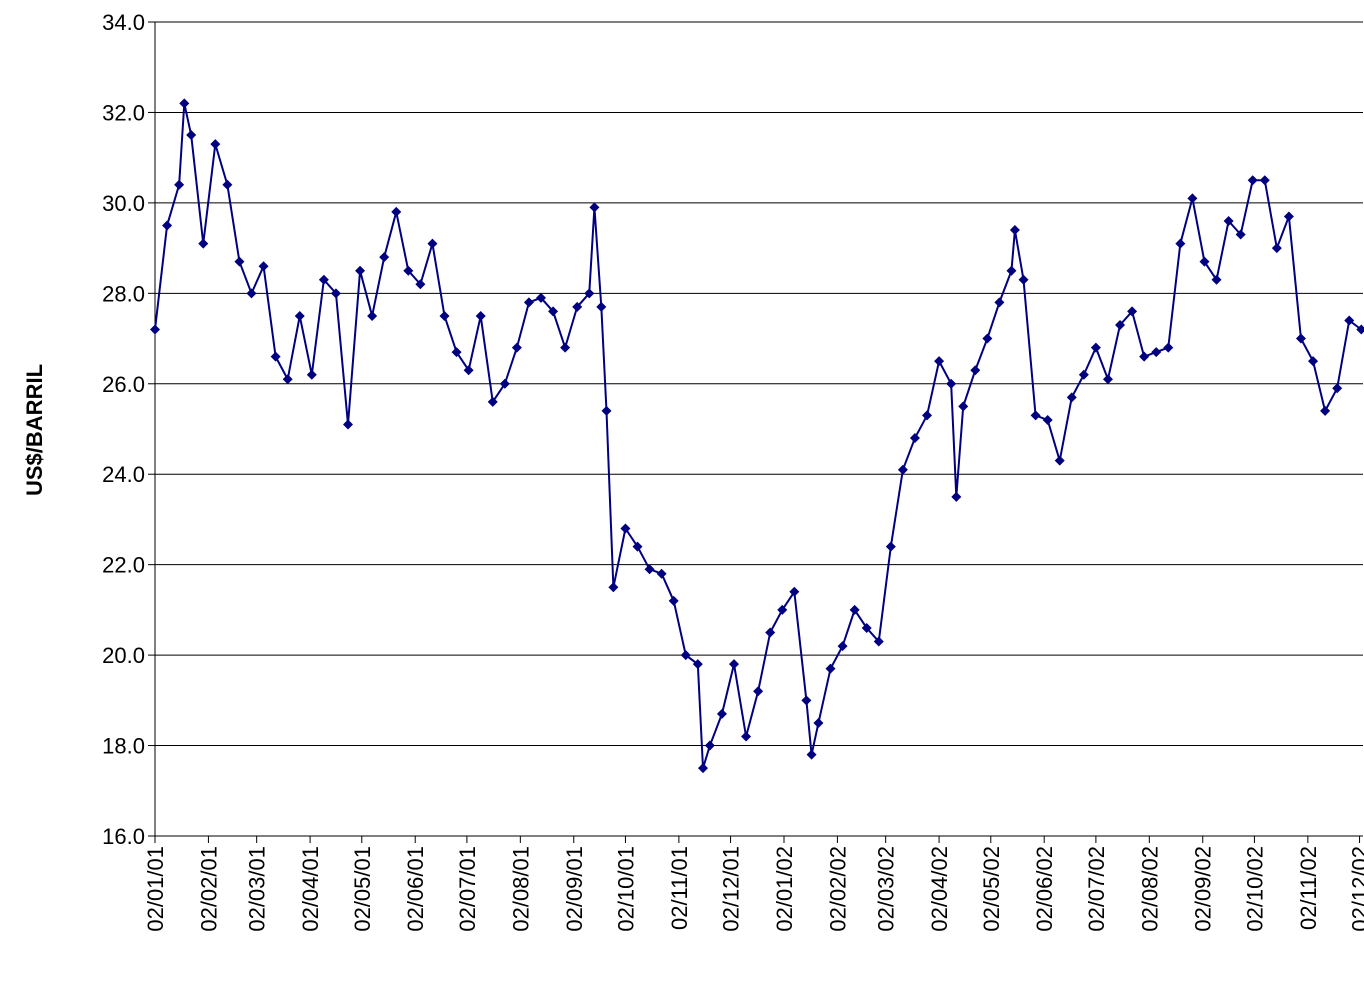 Image resolution: width=1364 pixels, height=983 pixels. I want to click on x-tick-label: 02/02/02, so click(837, 889).